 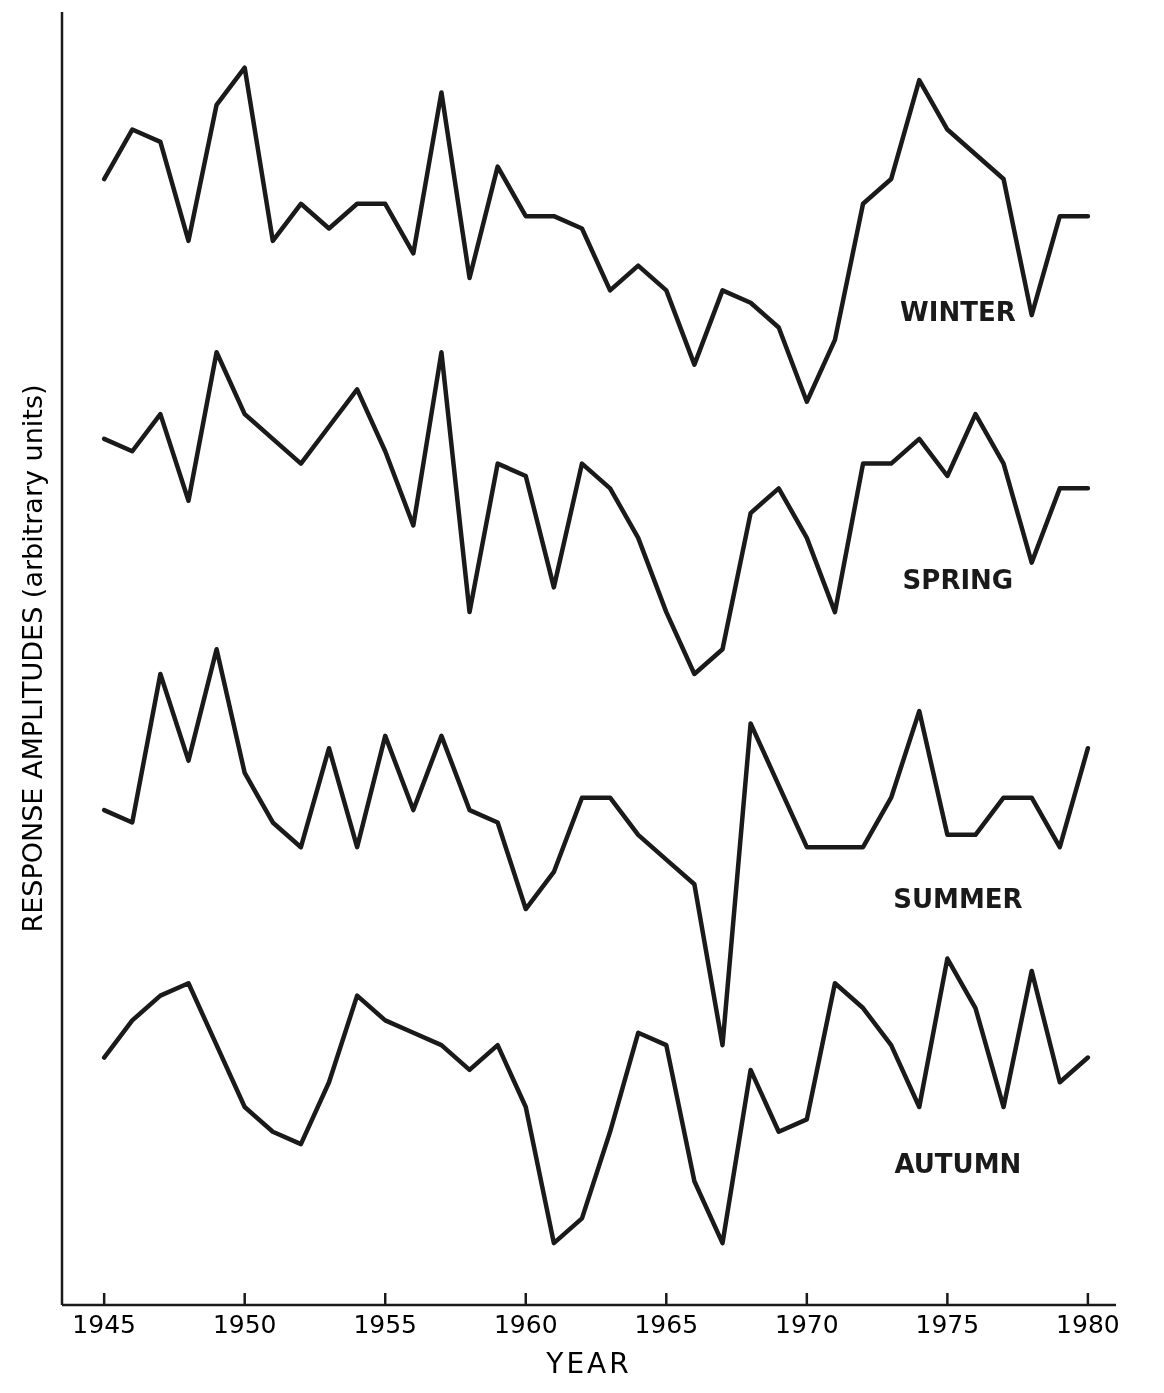 What do you see at coordinates (525, 1324) in the screenshot?
I see `x-tick-label: 1960` at bounding box center [525, 1324].